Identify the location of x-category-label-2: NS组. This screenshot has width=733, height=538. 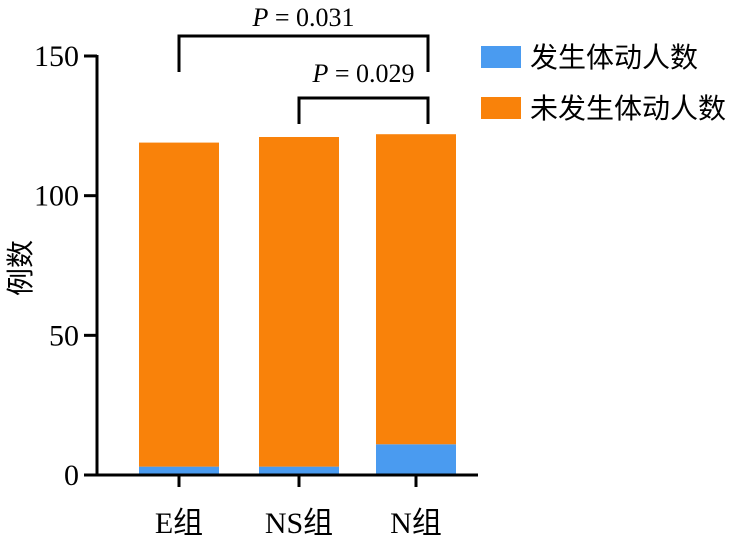
(299, 522).